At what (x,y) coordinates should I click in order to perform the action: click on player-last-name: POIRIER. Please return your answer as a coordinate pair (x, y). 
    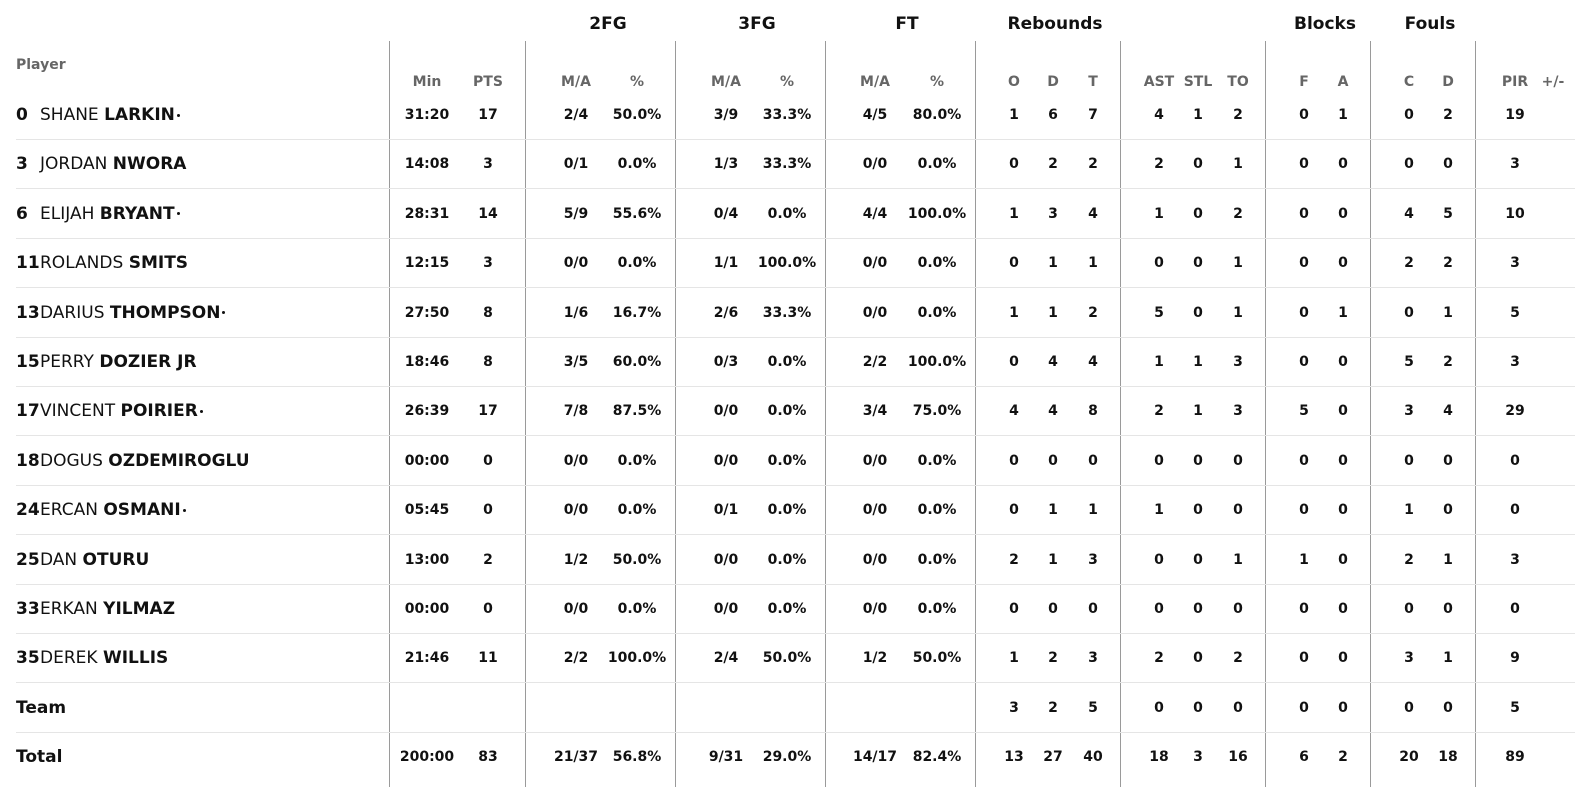
    Looking at the image, I should click on (159, 411).